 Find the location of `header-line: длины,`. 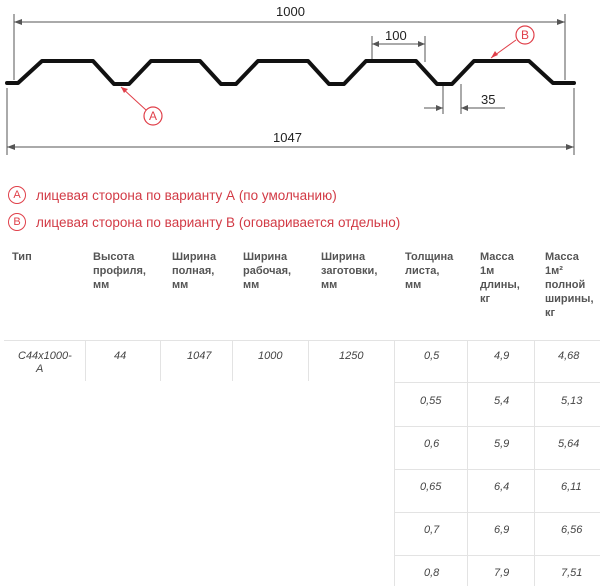

header-line: длины, is located at coordinates (500, 285).